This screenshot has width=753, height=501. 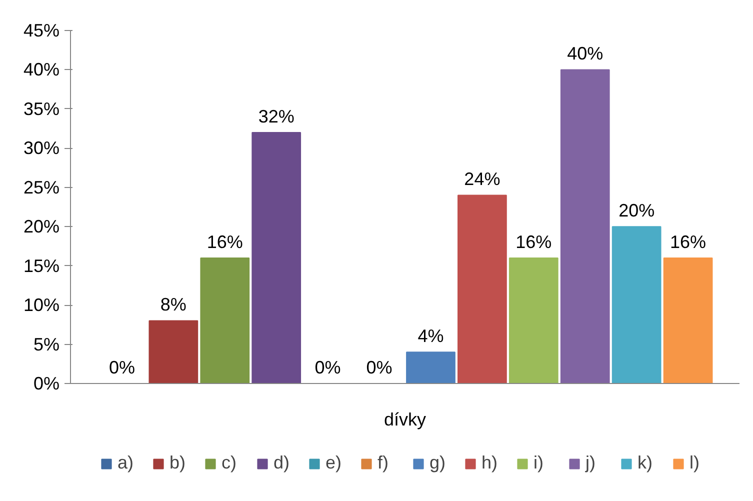 I want to click on y-tick-label: 40%, so click(x=41, y=70).